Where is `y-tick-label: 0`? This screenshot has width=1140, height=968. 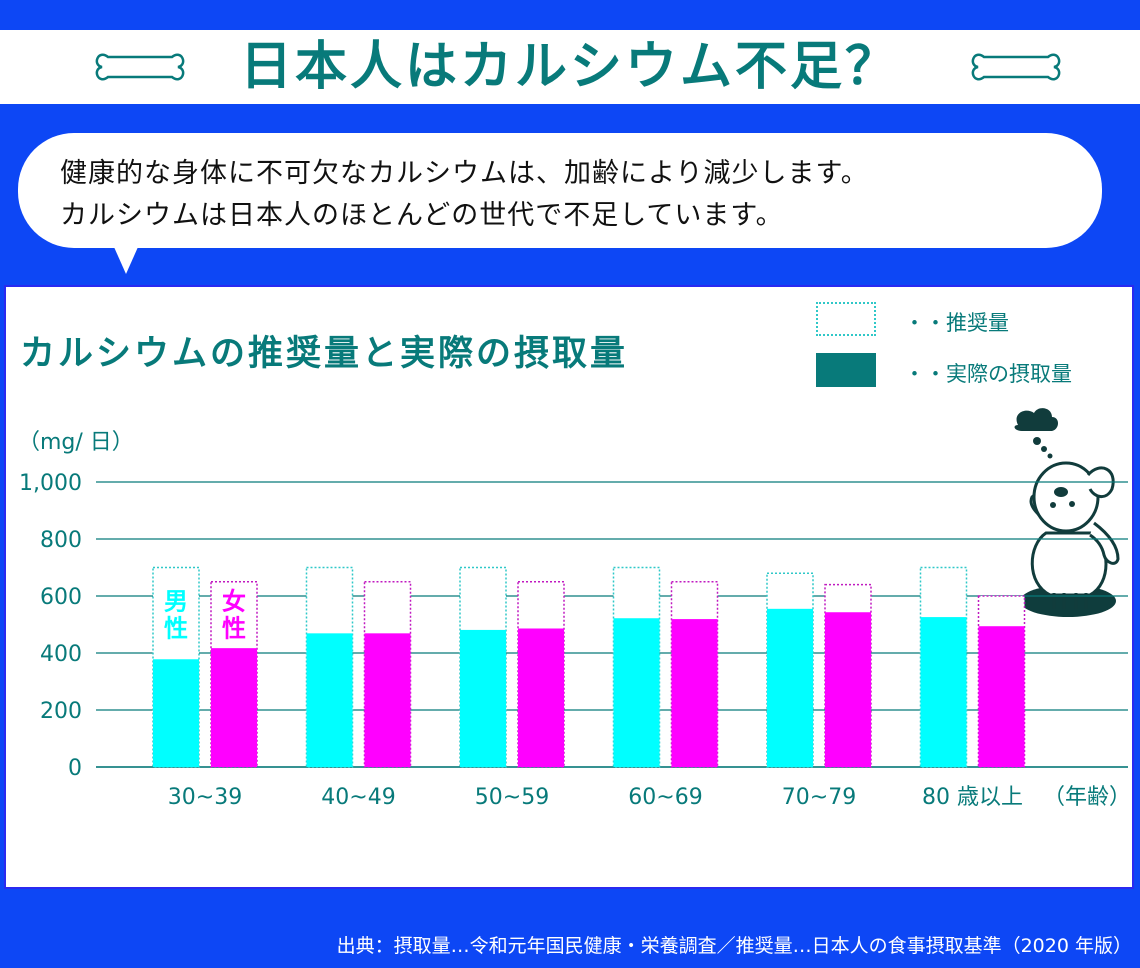
y-tick-label: 0 is located at coordinates (75, 768).